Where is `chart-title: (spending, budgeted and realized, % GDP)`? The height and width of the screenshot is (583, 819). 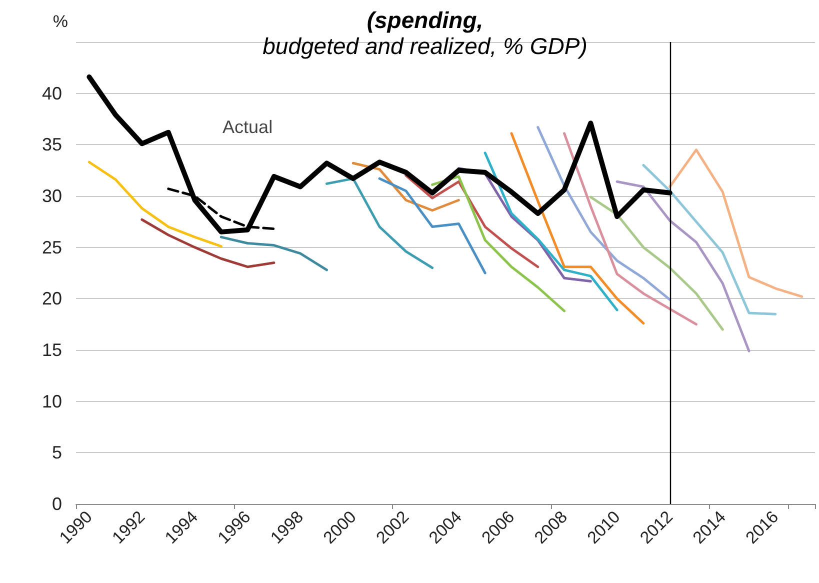 chart-title: (spending, budgeted and realized, % GDP) is located at coordinates (425, 33).